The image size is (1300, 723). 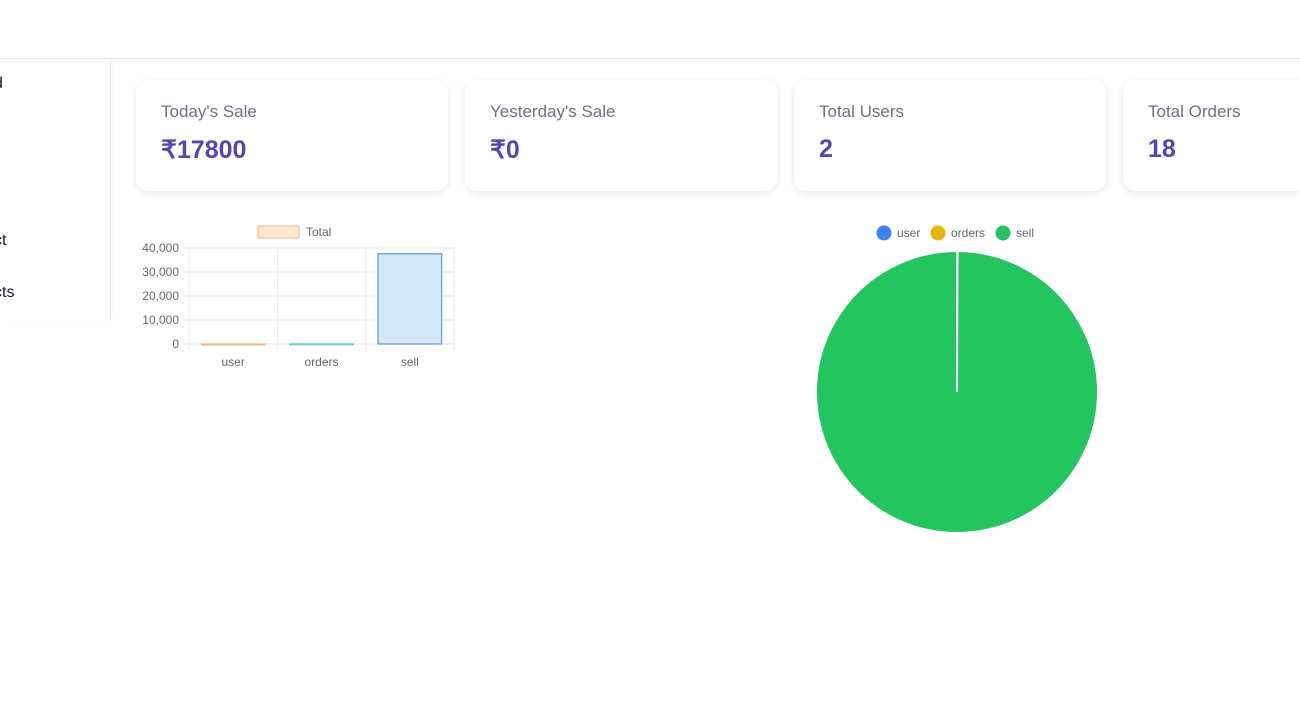 What do you see at coordinates (278, 232) in the screenshot?
I see `legend-swatch-total` at bounding box center [278, 232].